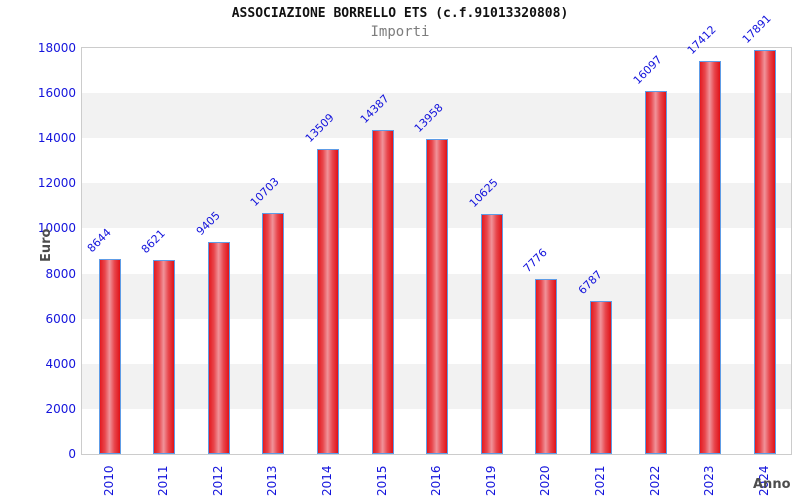 The width and height of the screenshot is (800, 500). Describe the element at coordinates (381, 480) in the screenshot. I see `x-tick-label: 2015` at that location.